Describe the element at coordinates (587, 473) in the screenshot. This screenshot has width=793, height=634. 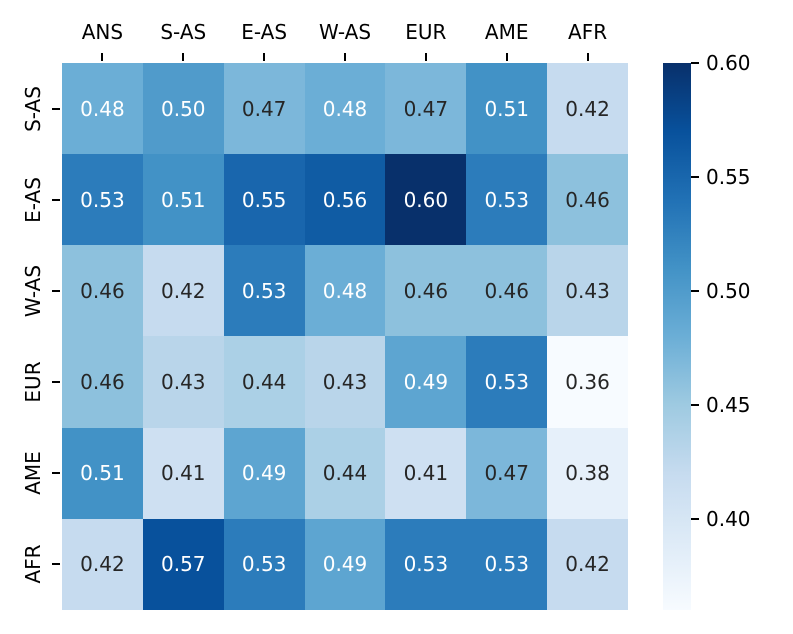
I see `heatmap-cell: 0.38` at that location.